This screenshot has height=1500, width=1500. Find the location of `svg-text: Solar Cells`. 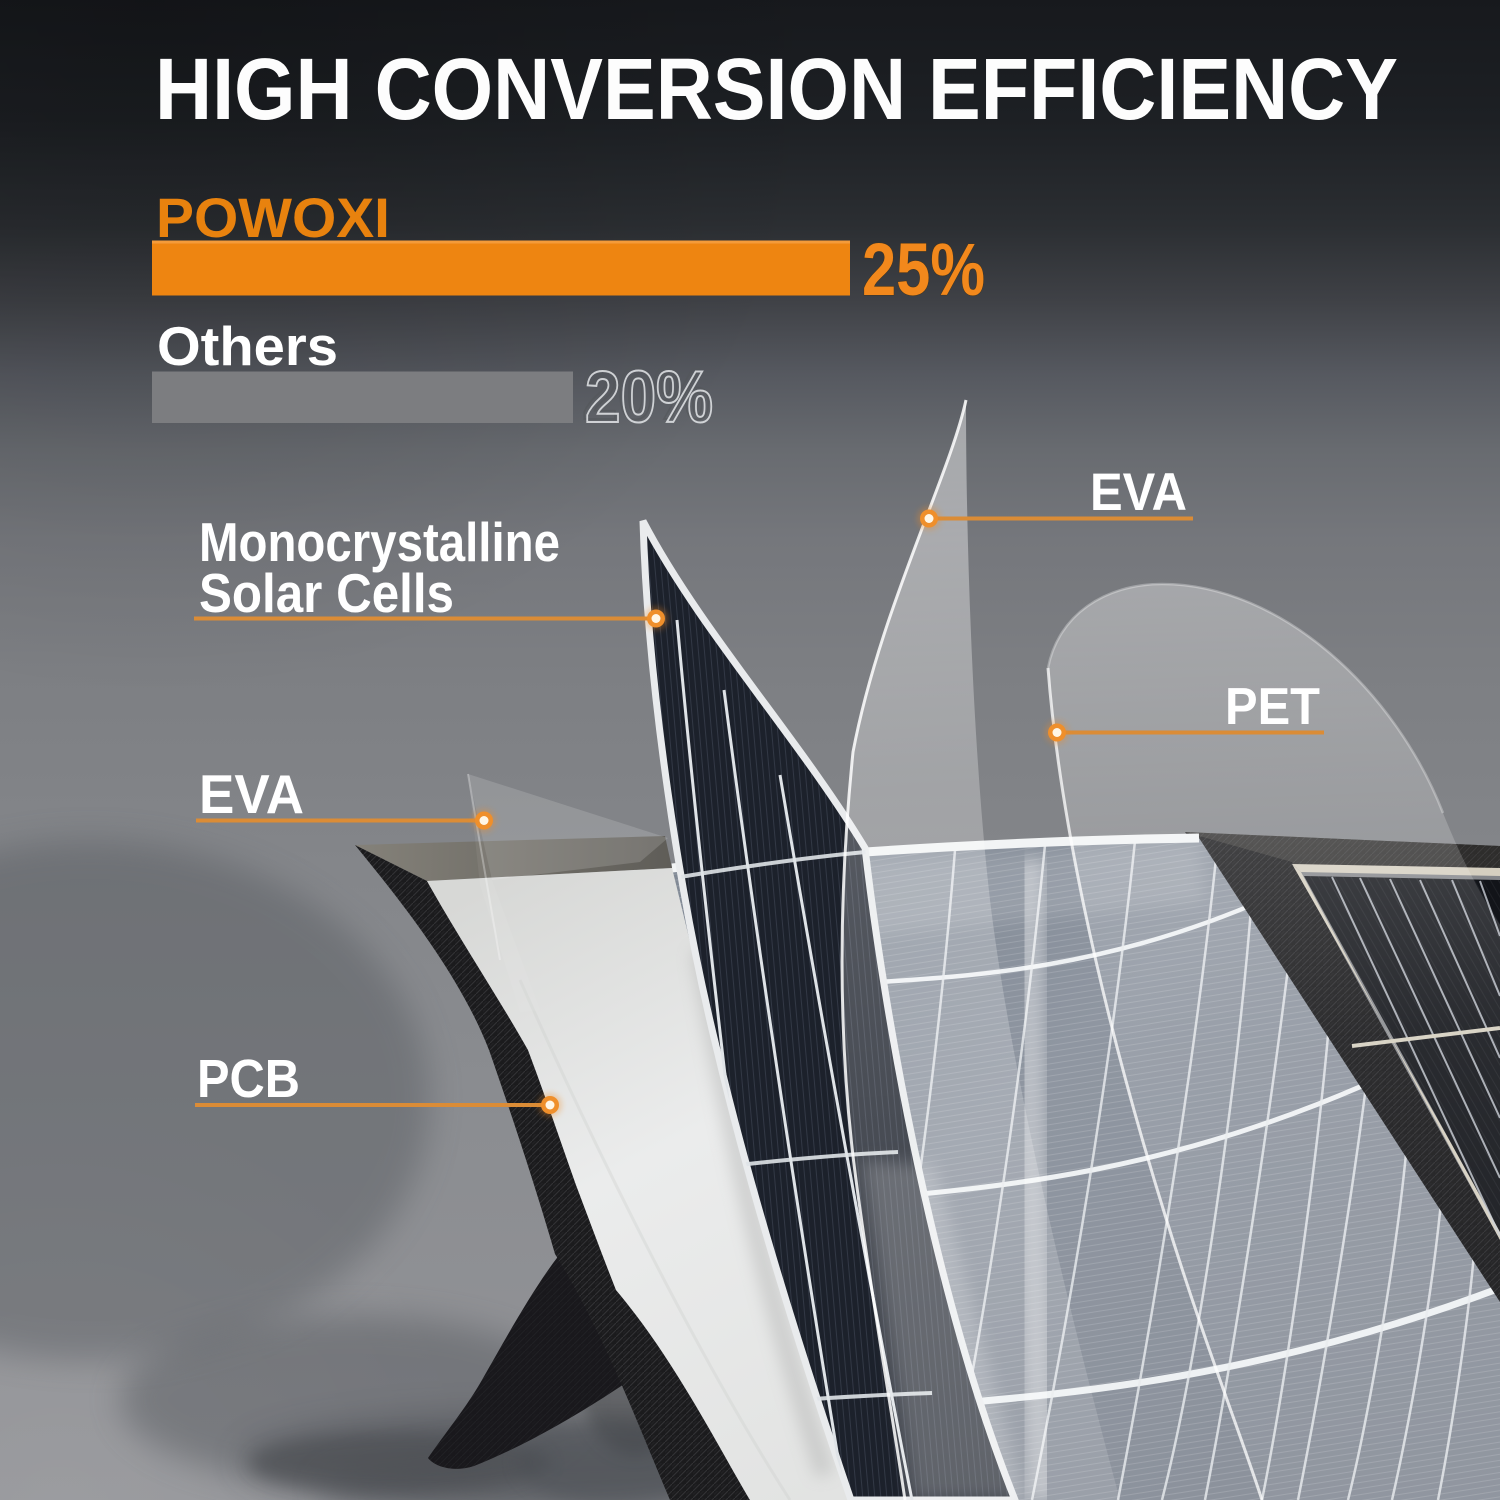

svg-text: Solar Cells is located at coordinates (326, 593).